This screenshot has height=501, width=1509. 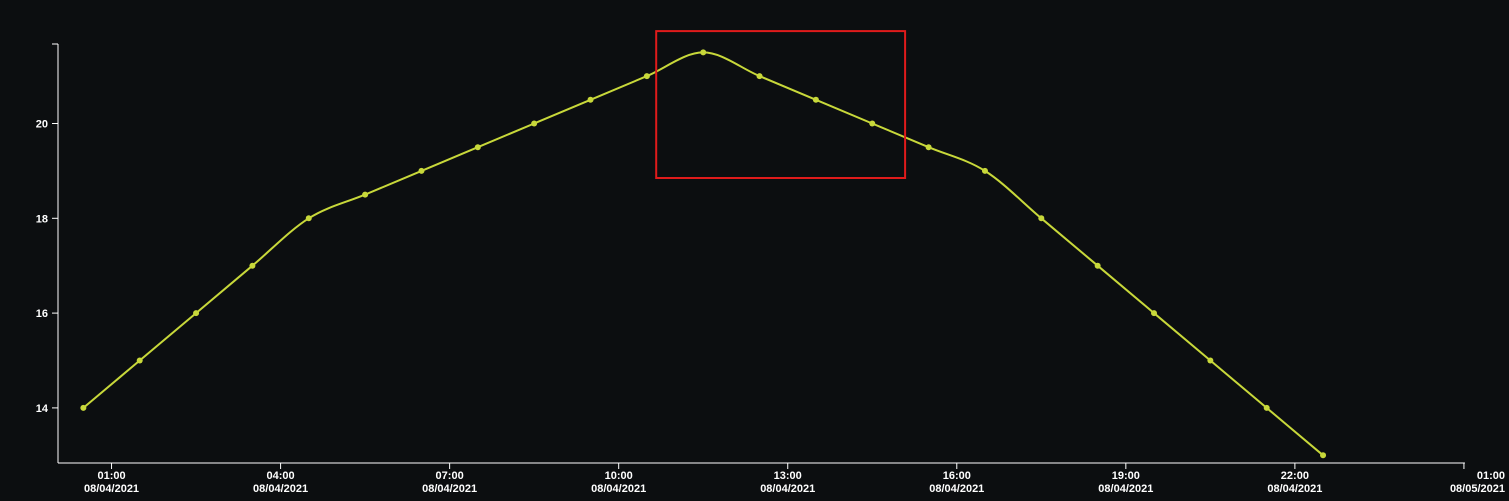 What do you see at coordinates (42, 219) in the screenshot?
I see `y-tick-label: 18` at bounding box center [42, 219].